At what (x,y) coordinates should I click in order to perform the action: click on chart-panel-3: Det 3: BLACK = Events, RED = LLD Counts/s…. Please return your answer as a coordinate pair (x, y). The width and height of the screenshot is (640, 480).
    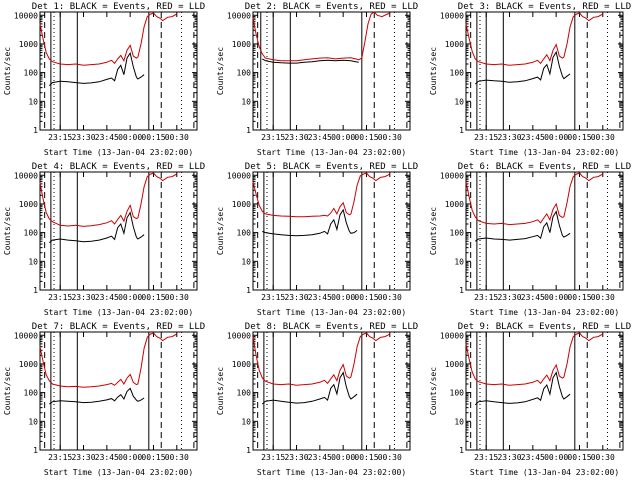
    Looking at the image, I should click on (530, 79).